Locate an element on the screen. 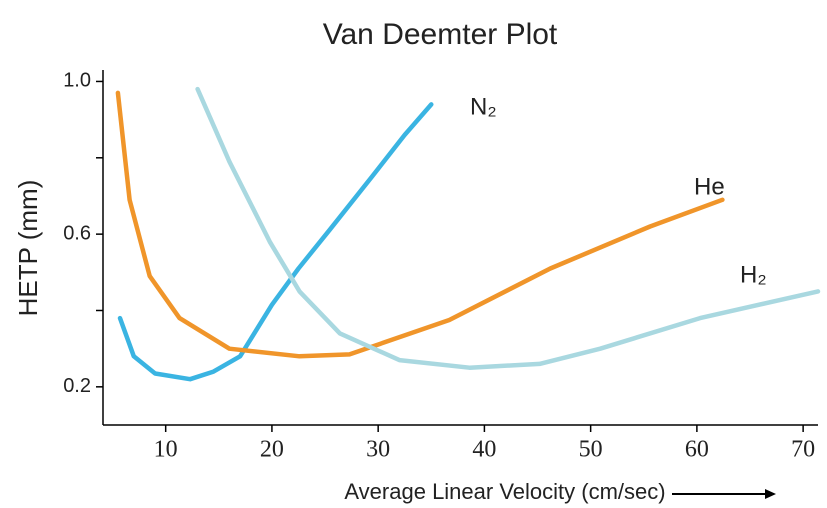 This screenshot has height=508, width=827. x-tick-label: 60 is located at coordinates (697, 450).